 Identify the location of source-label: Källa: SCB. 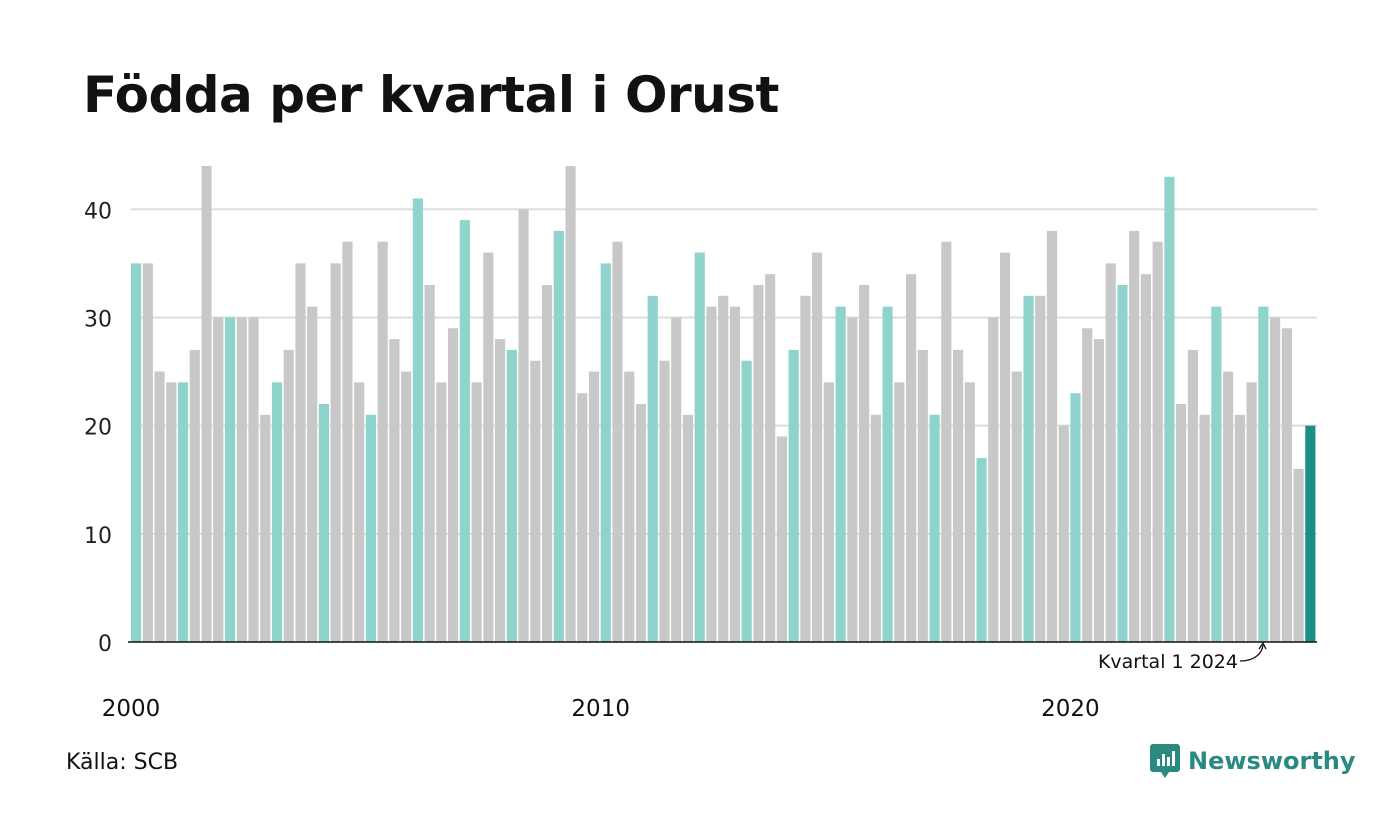
(122, 762).